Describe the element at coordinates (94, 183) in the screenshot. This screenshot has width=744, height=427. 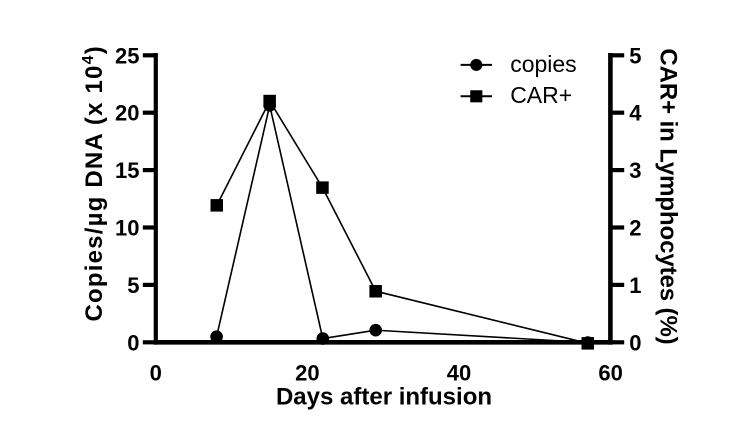
I see `svg-text: Copies/µg DNA (x 104)` at that location.